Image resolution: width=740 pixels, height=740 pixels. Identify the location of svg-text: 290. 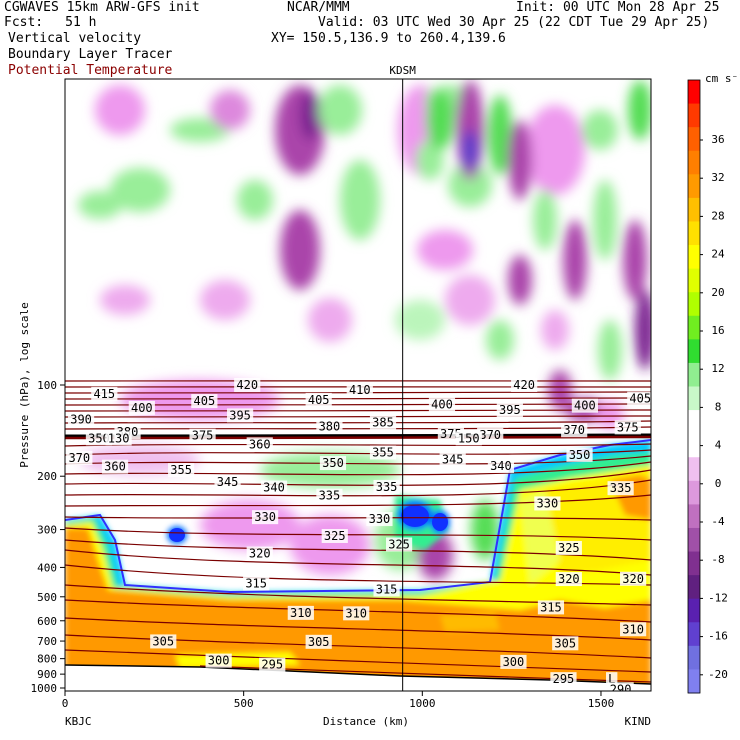
(621, 689).